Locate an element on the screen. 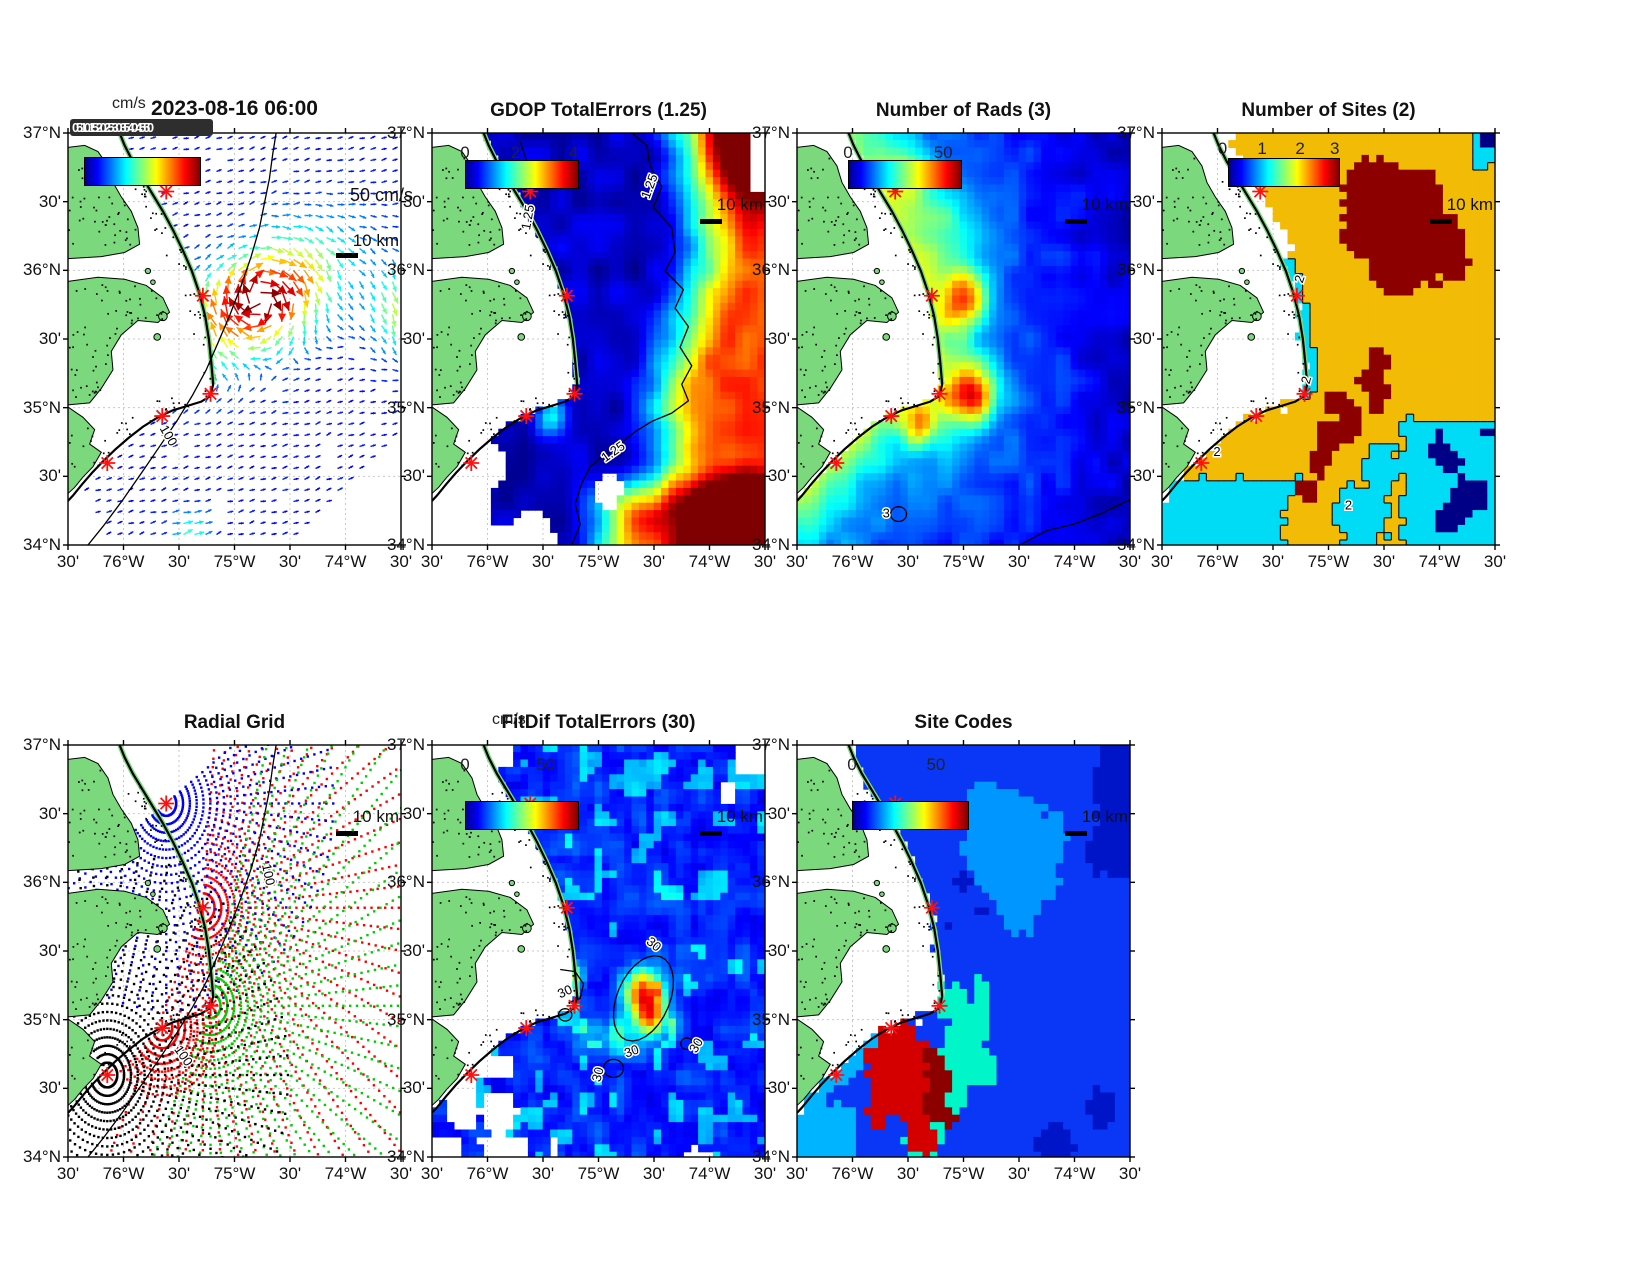  units-label: cm/s is located at coordinates (129, 103).